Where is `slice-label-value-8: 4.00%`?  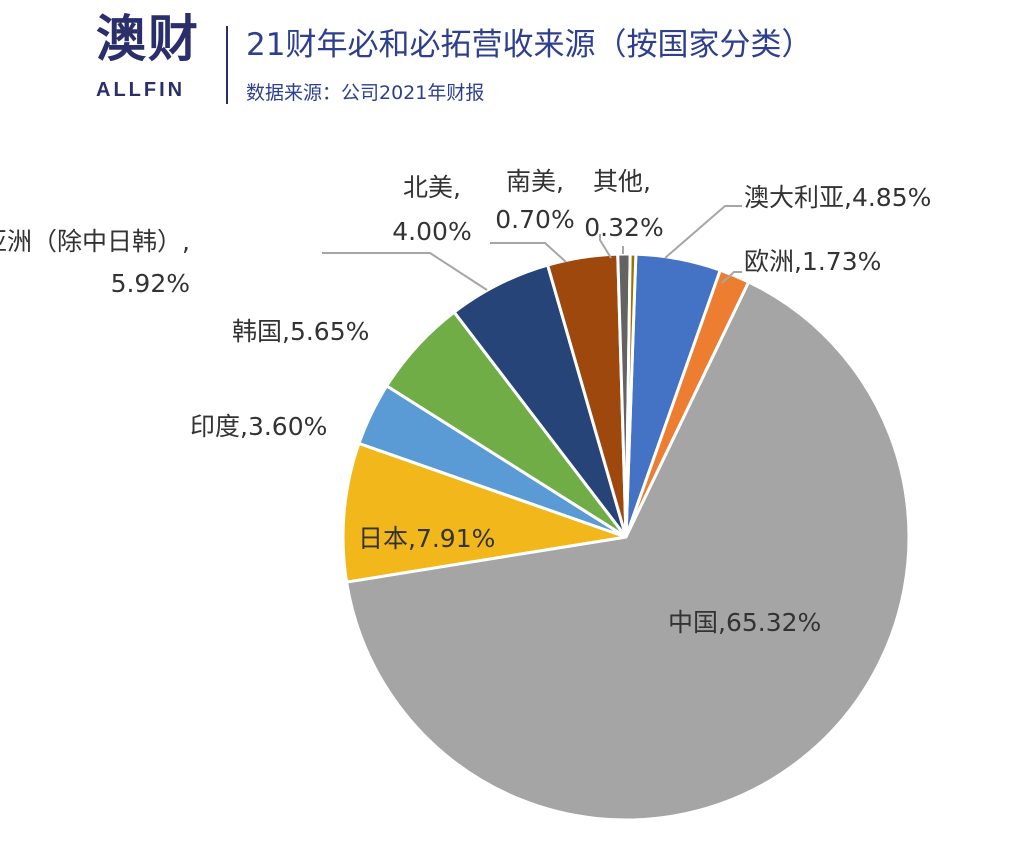 slice-label-value-8: 4.00% is located at coordinates (431, 231).